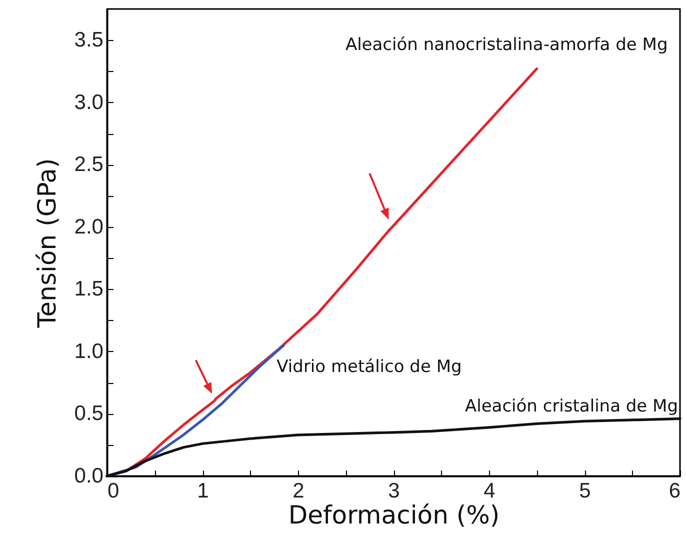 This screenshot has height=540, width=686. Describe the element at coordinates (89, 102) in the screenshot. I see `y-tick-label: 3.0` at that location.